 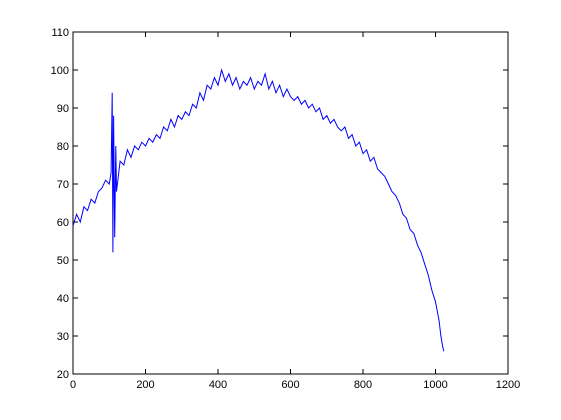 What do you see at coordinates (63, 261) in the screenshot?
I see `y-tick-label: 50` at bounding box center [63, 261].